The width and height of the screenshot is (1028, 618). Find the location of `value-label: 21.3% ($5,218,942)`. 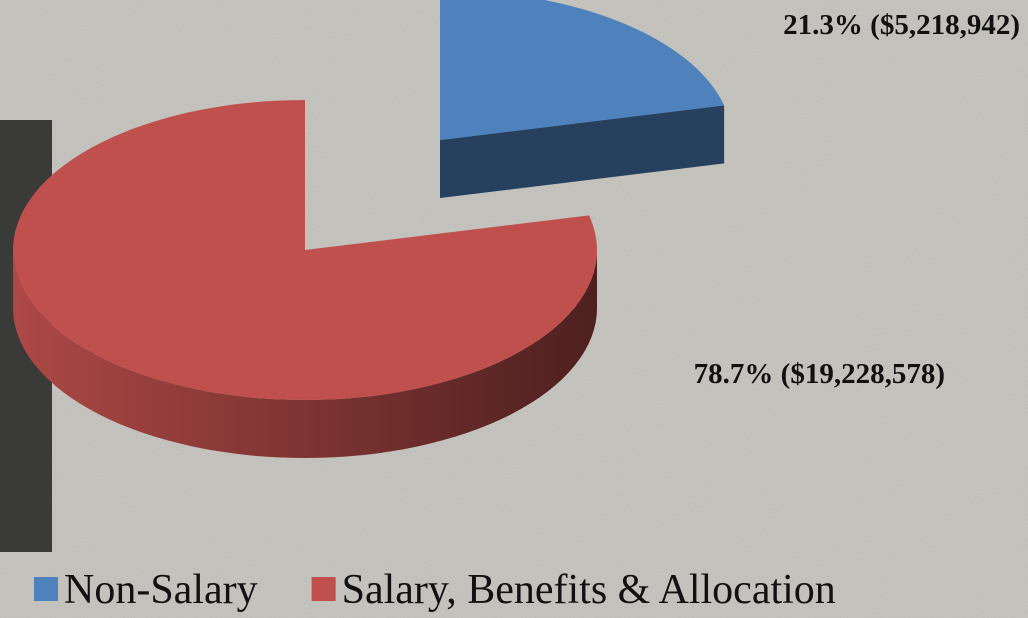

value-label: 21.3% ($5,218,942) is located at coordinates (901, 25).